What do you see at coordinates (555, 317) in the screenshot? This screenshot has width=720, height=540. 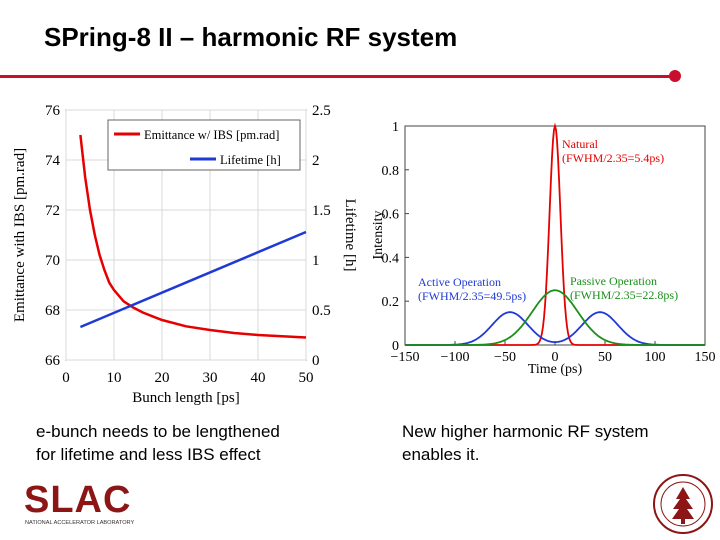 I see `series-passive-line` at bounding box center [555, 317].